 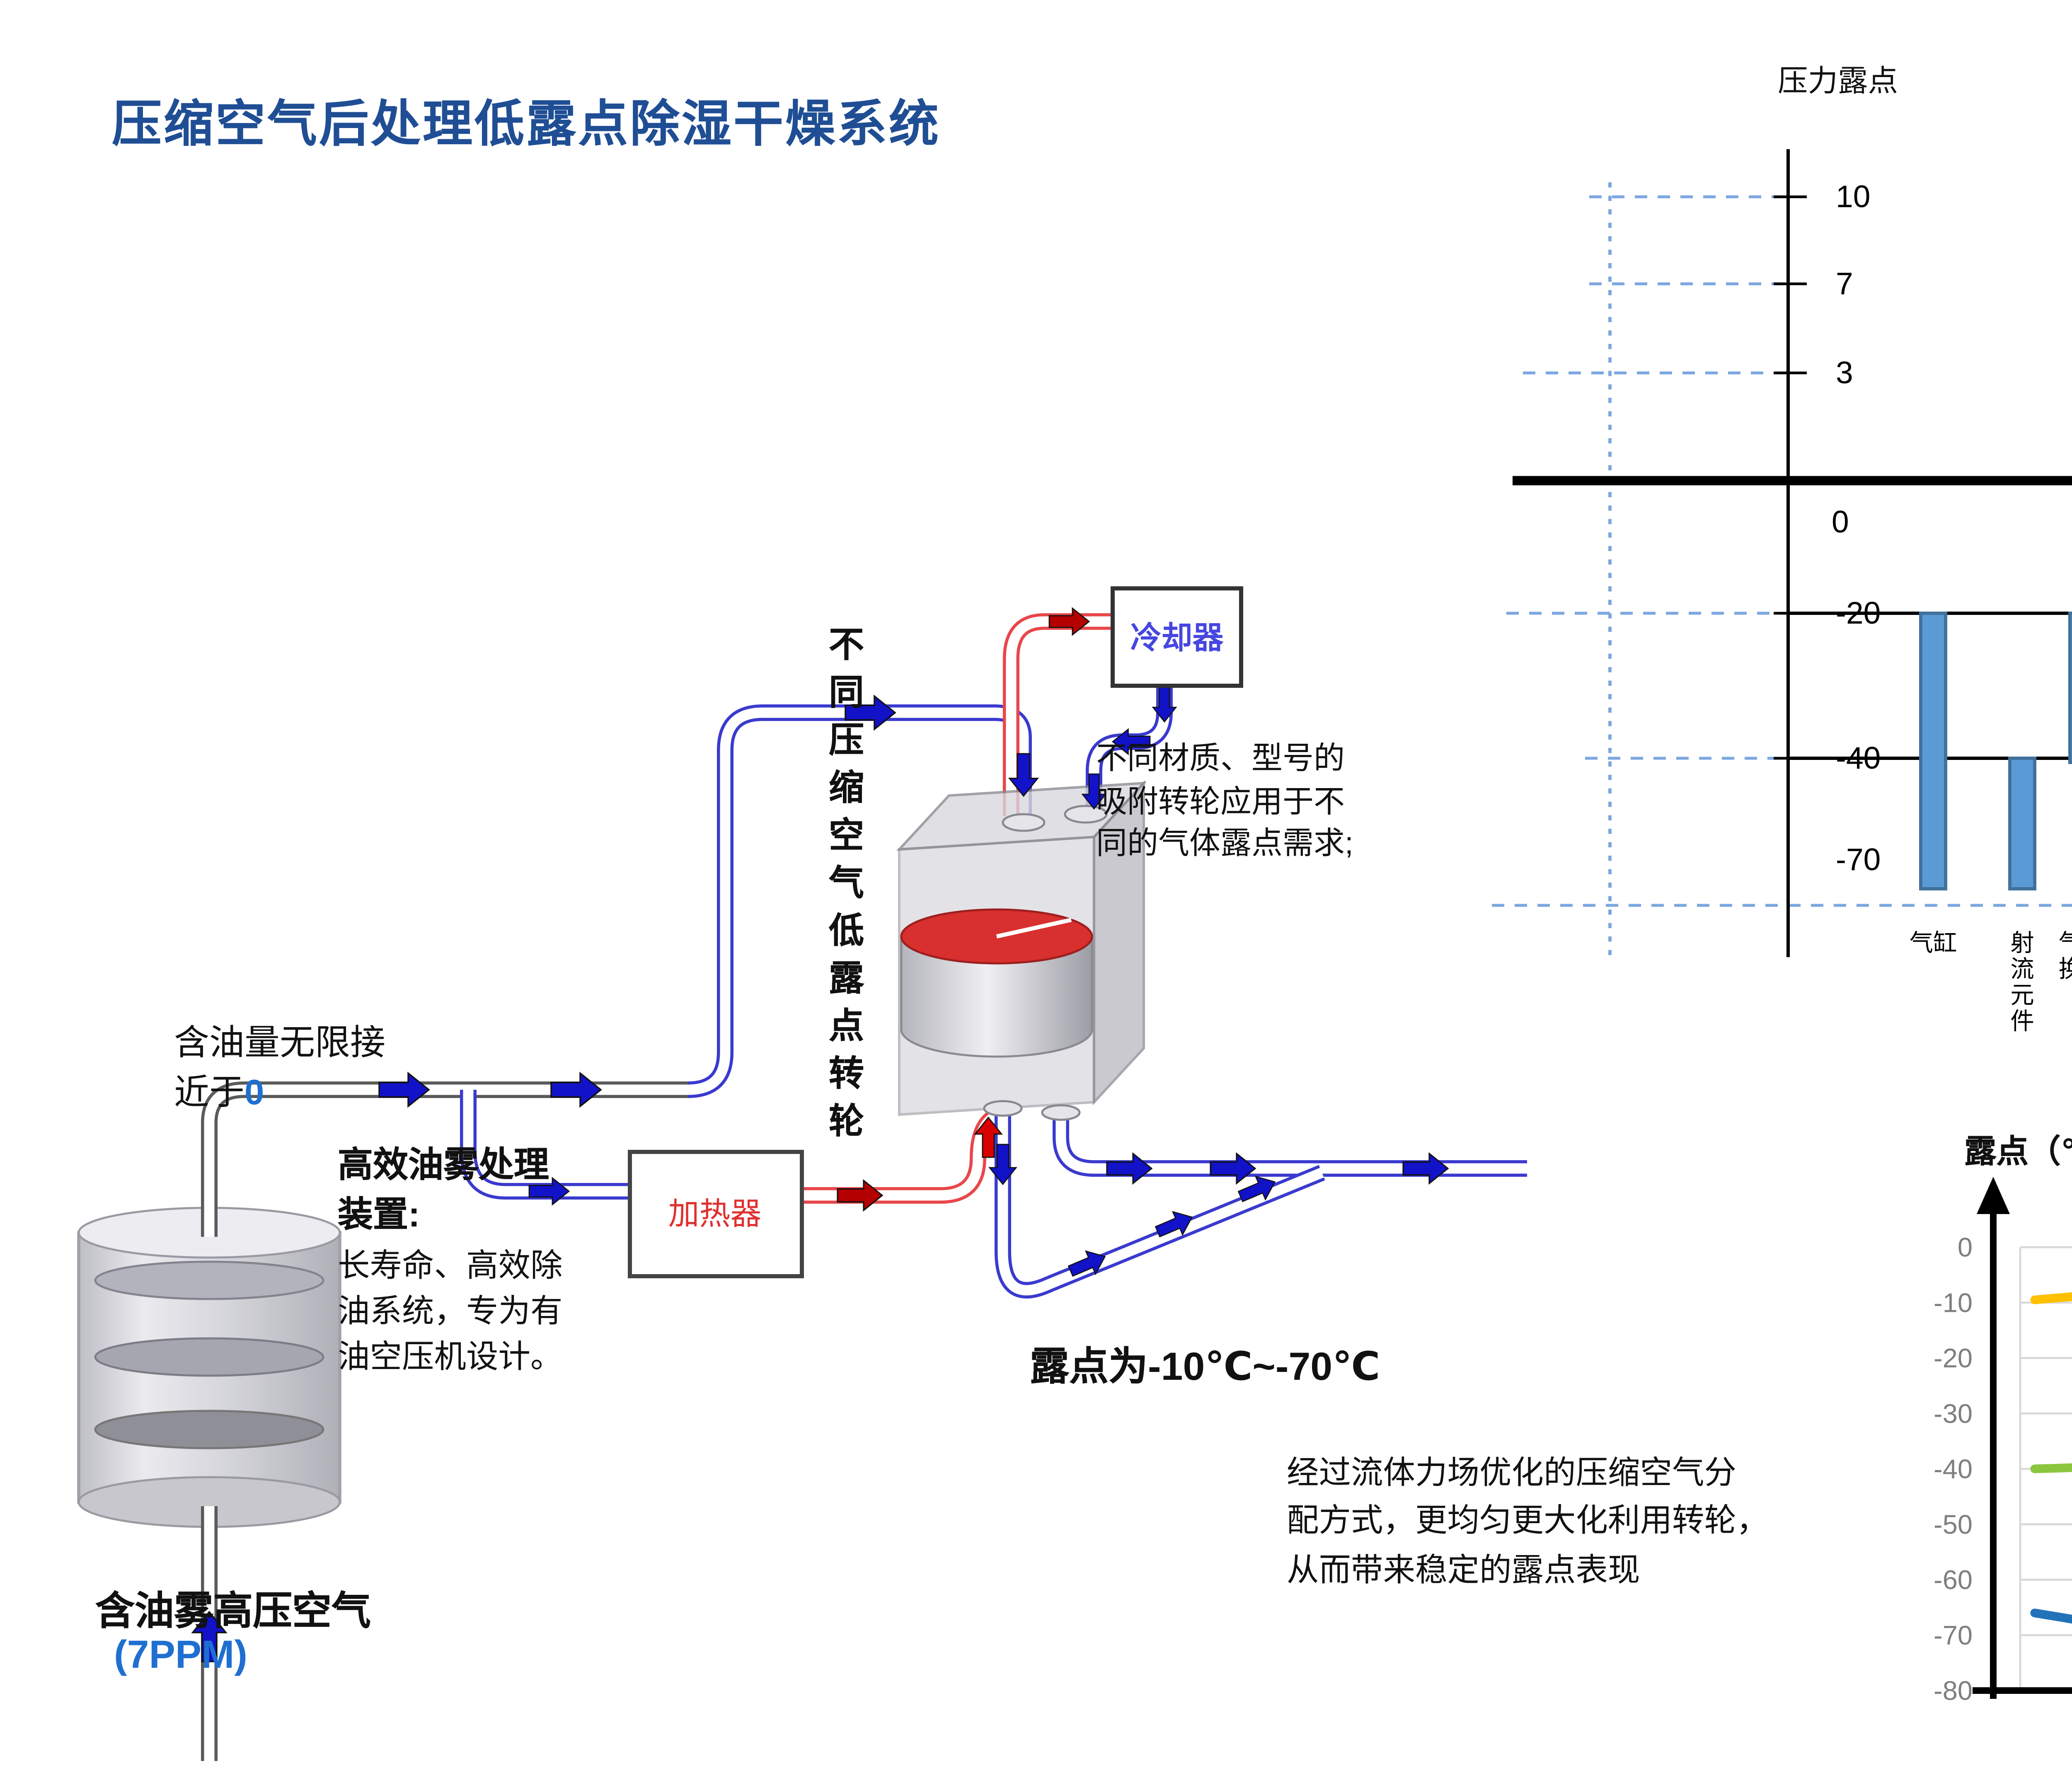 I want to click on oil-free-line2: 近于, so click(x=209, y=1093).